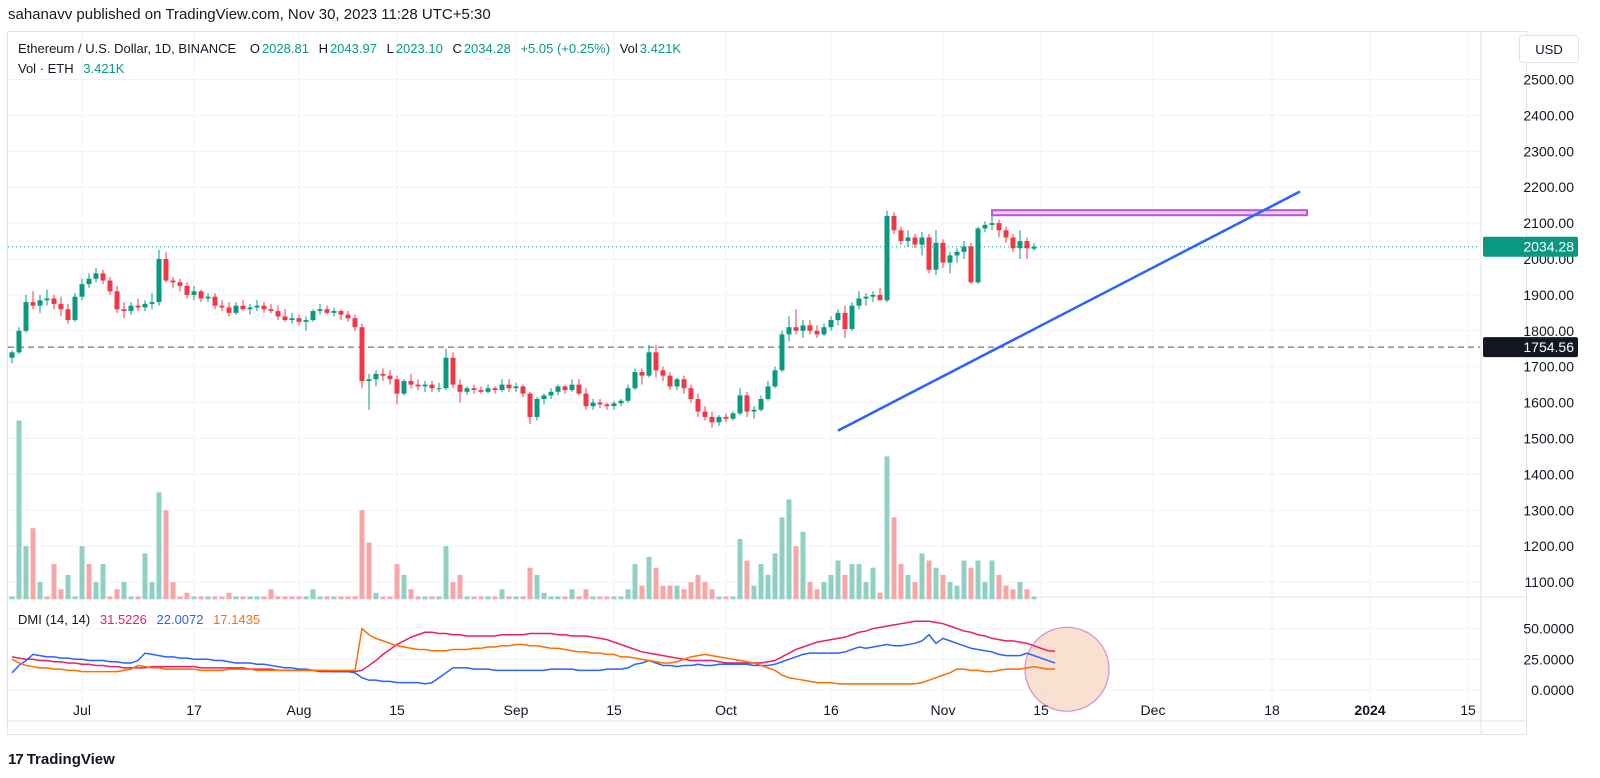 The height and width of the screenshot is (778, 1600). Describe the element at coordinates (46, 68) in the screenshot. I see `volume-label: Vol · ETH` at that location.